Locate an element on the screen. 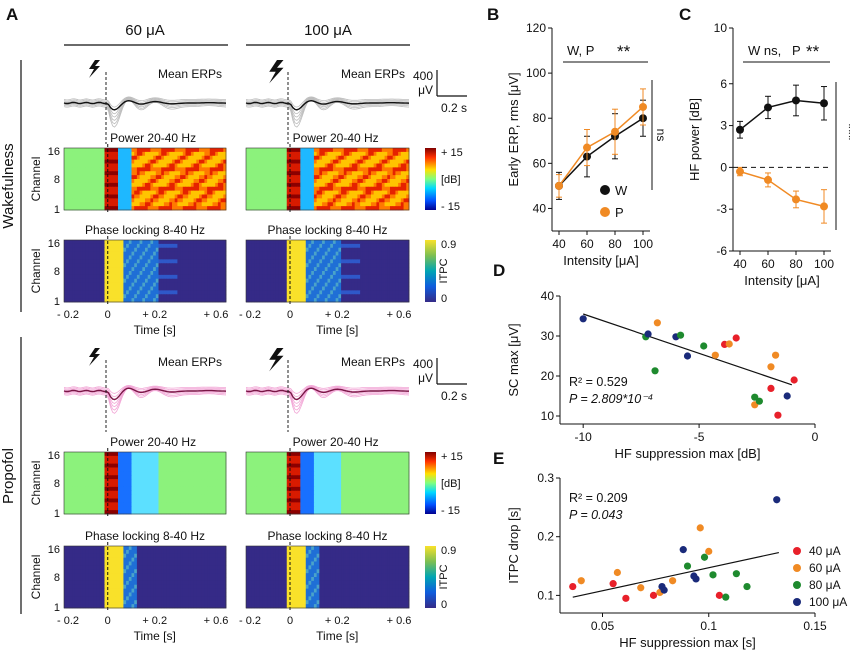 The width and height of the screenshot is (850, 652). panel-label-d: D is located at coordinates (499, 270).